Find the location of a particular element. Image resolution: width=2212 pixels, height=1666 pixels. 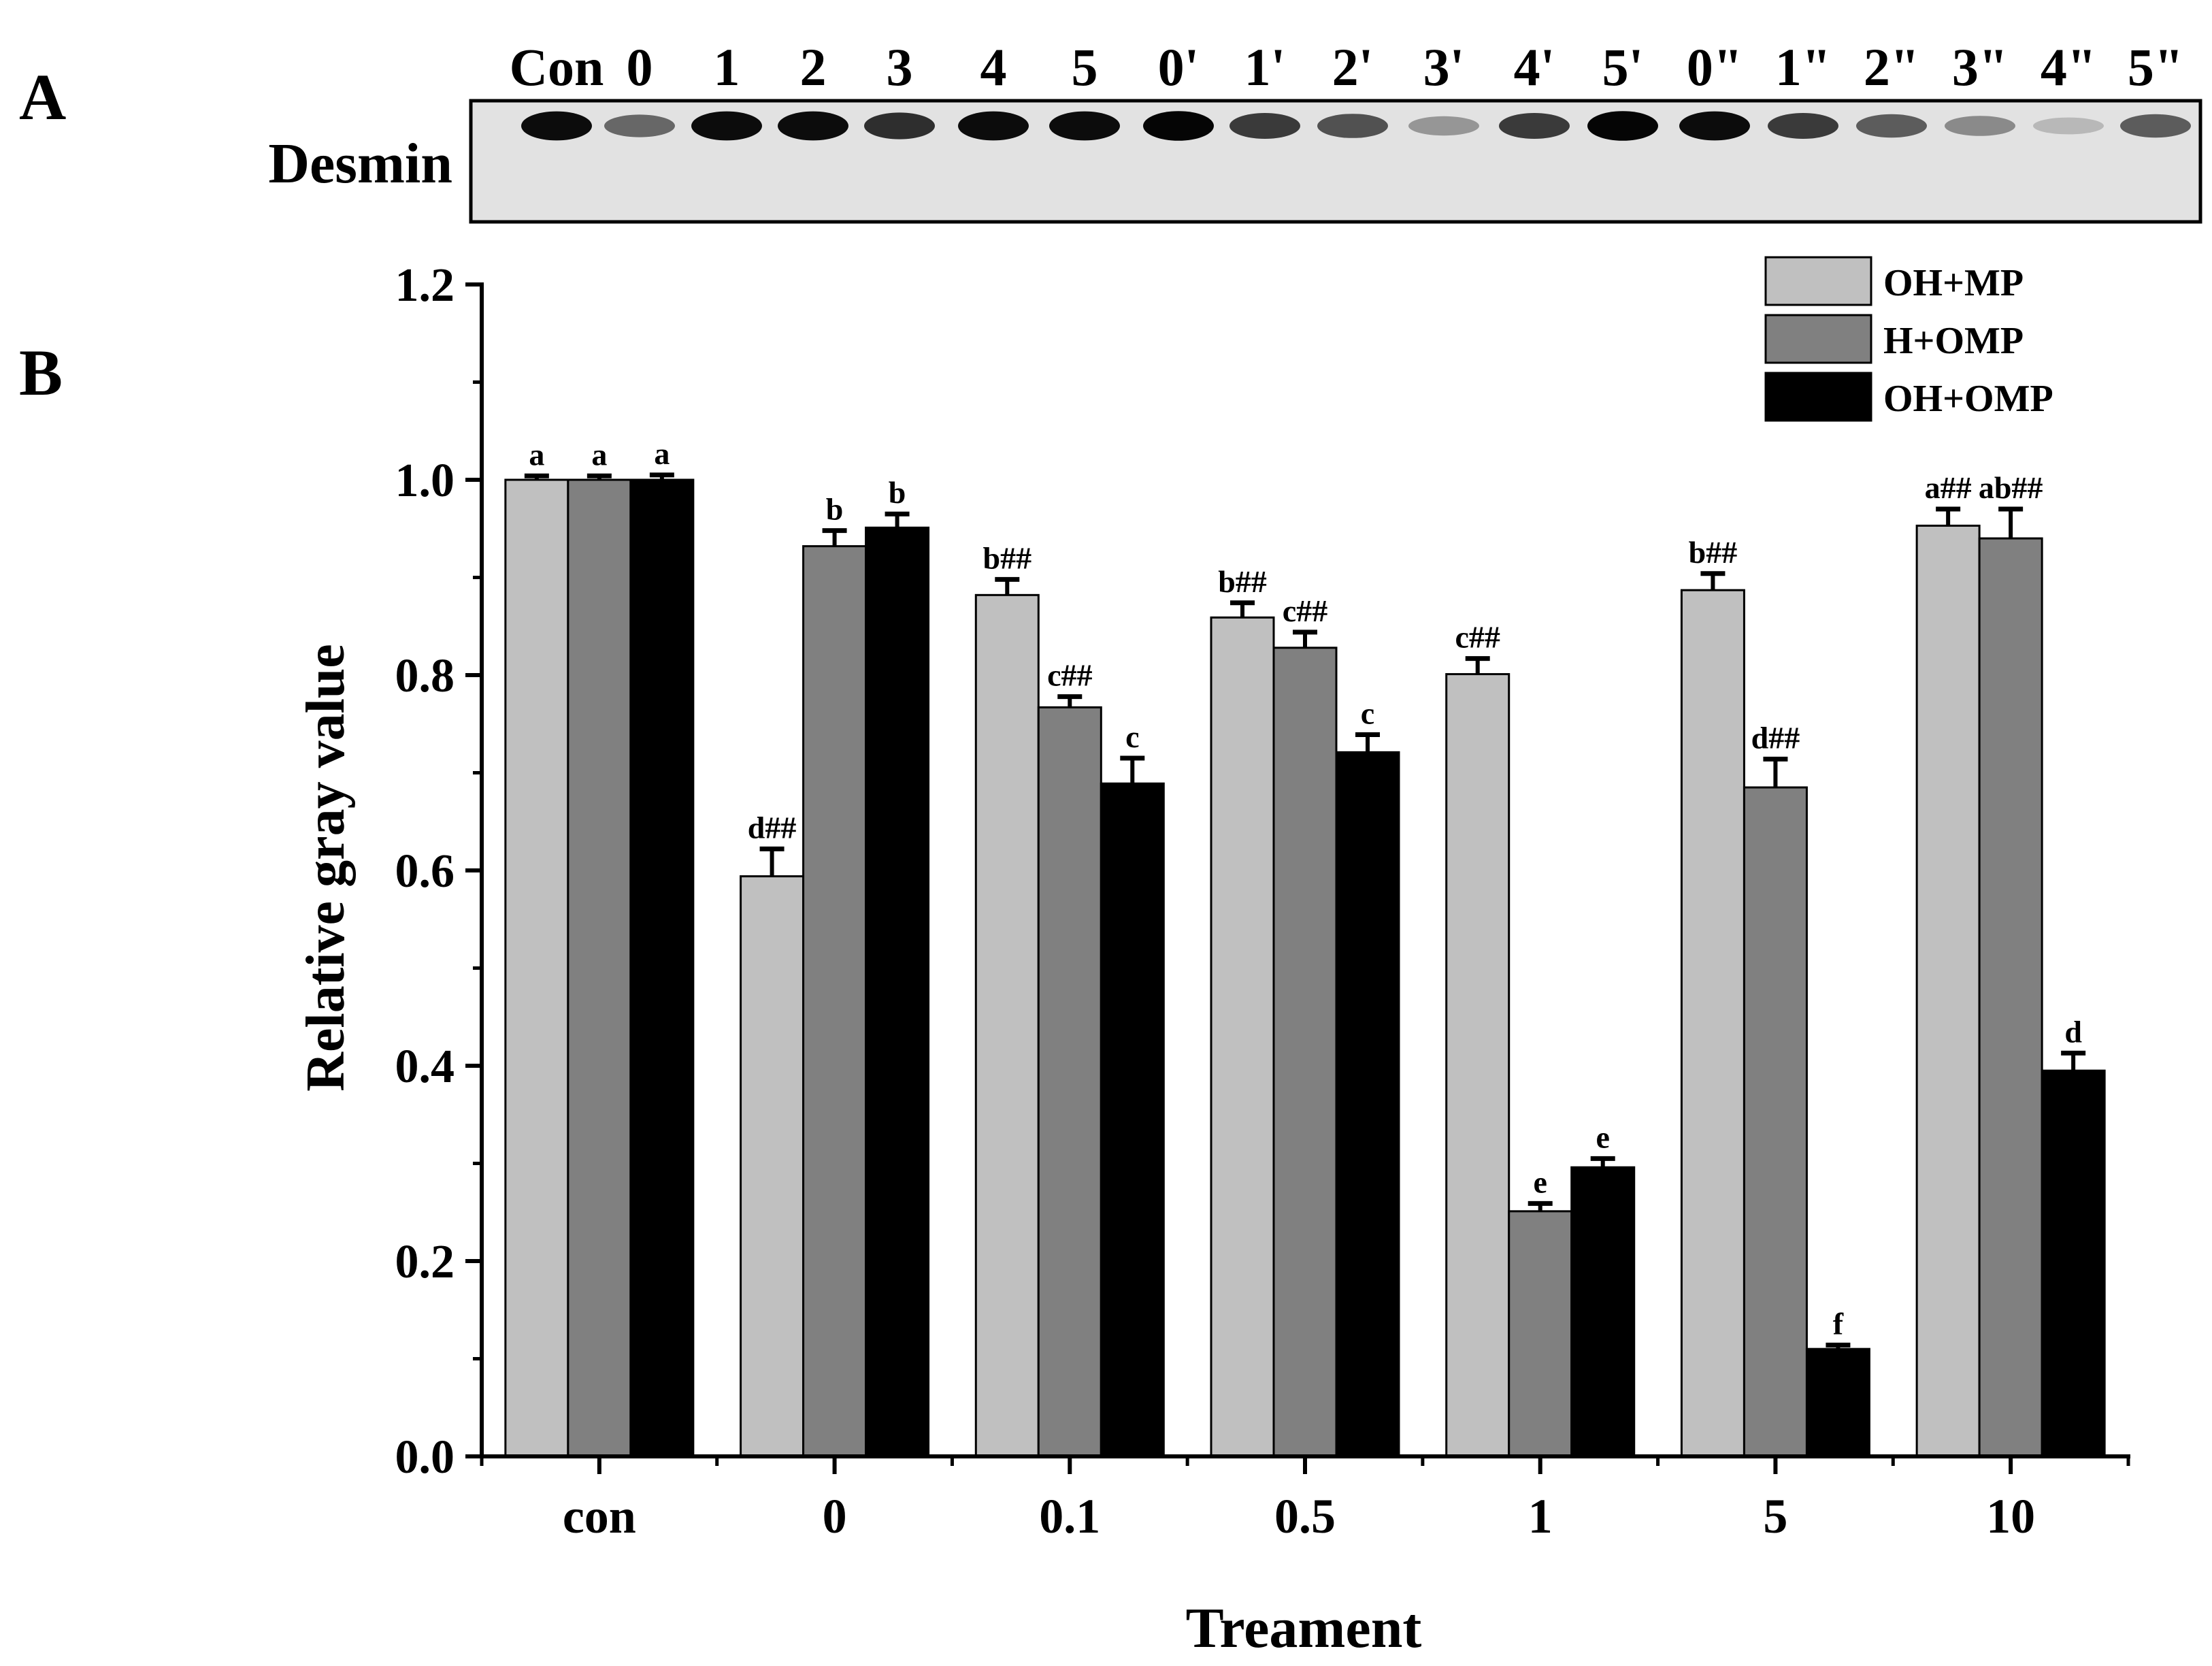

legend: OH+MP H+OMP OH+OMP is located at coordinates (1908, 339).